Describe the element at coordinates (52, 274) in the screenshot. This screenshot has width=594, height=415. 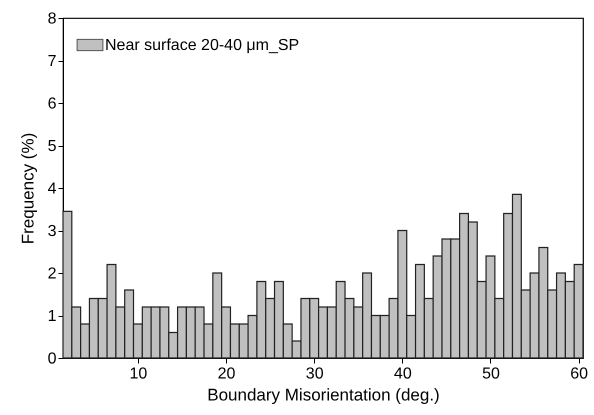
I see `y-tick-label: 2` at that location.